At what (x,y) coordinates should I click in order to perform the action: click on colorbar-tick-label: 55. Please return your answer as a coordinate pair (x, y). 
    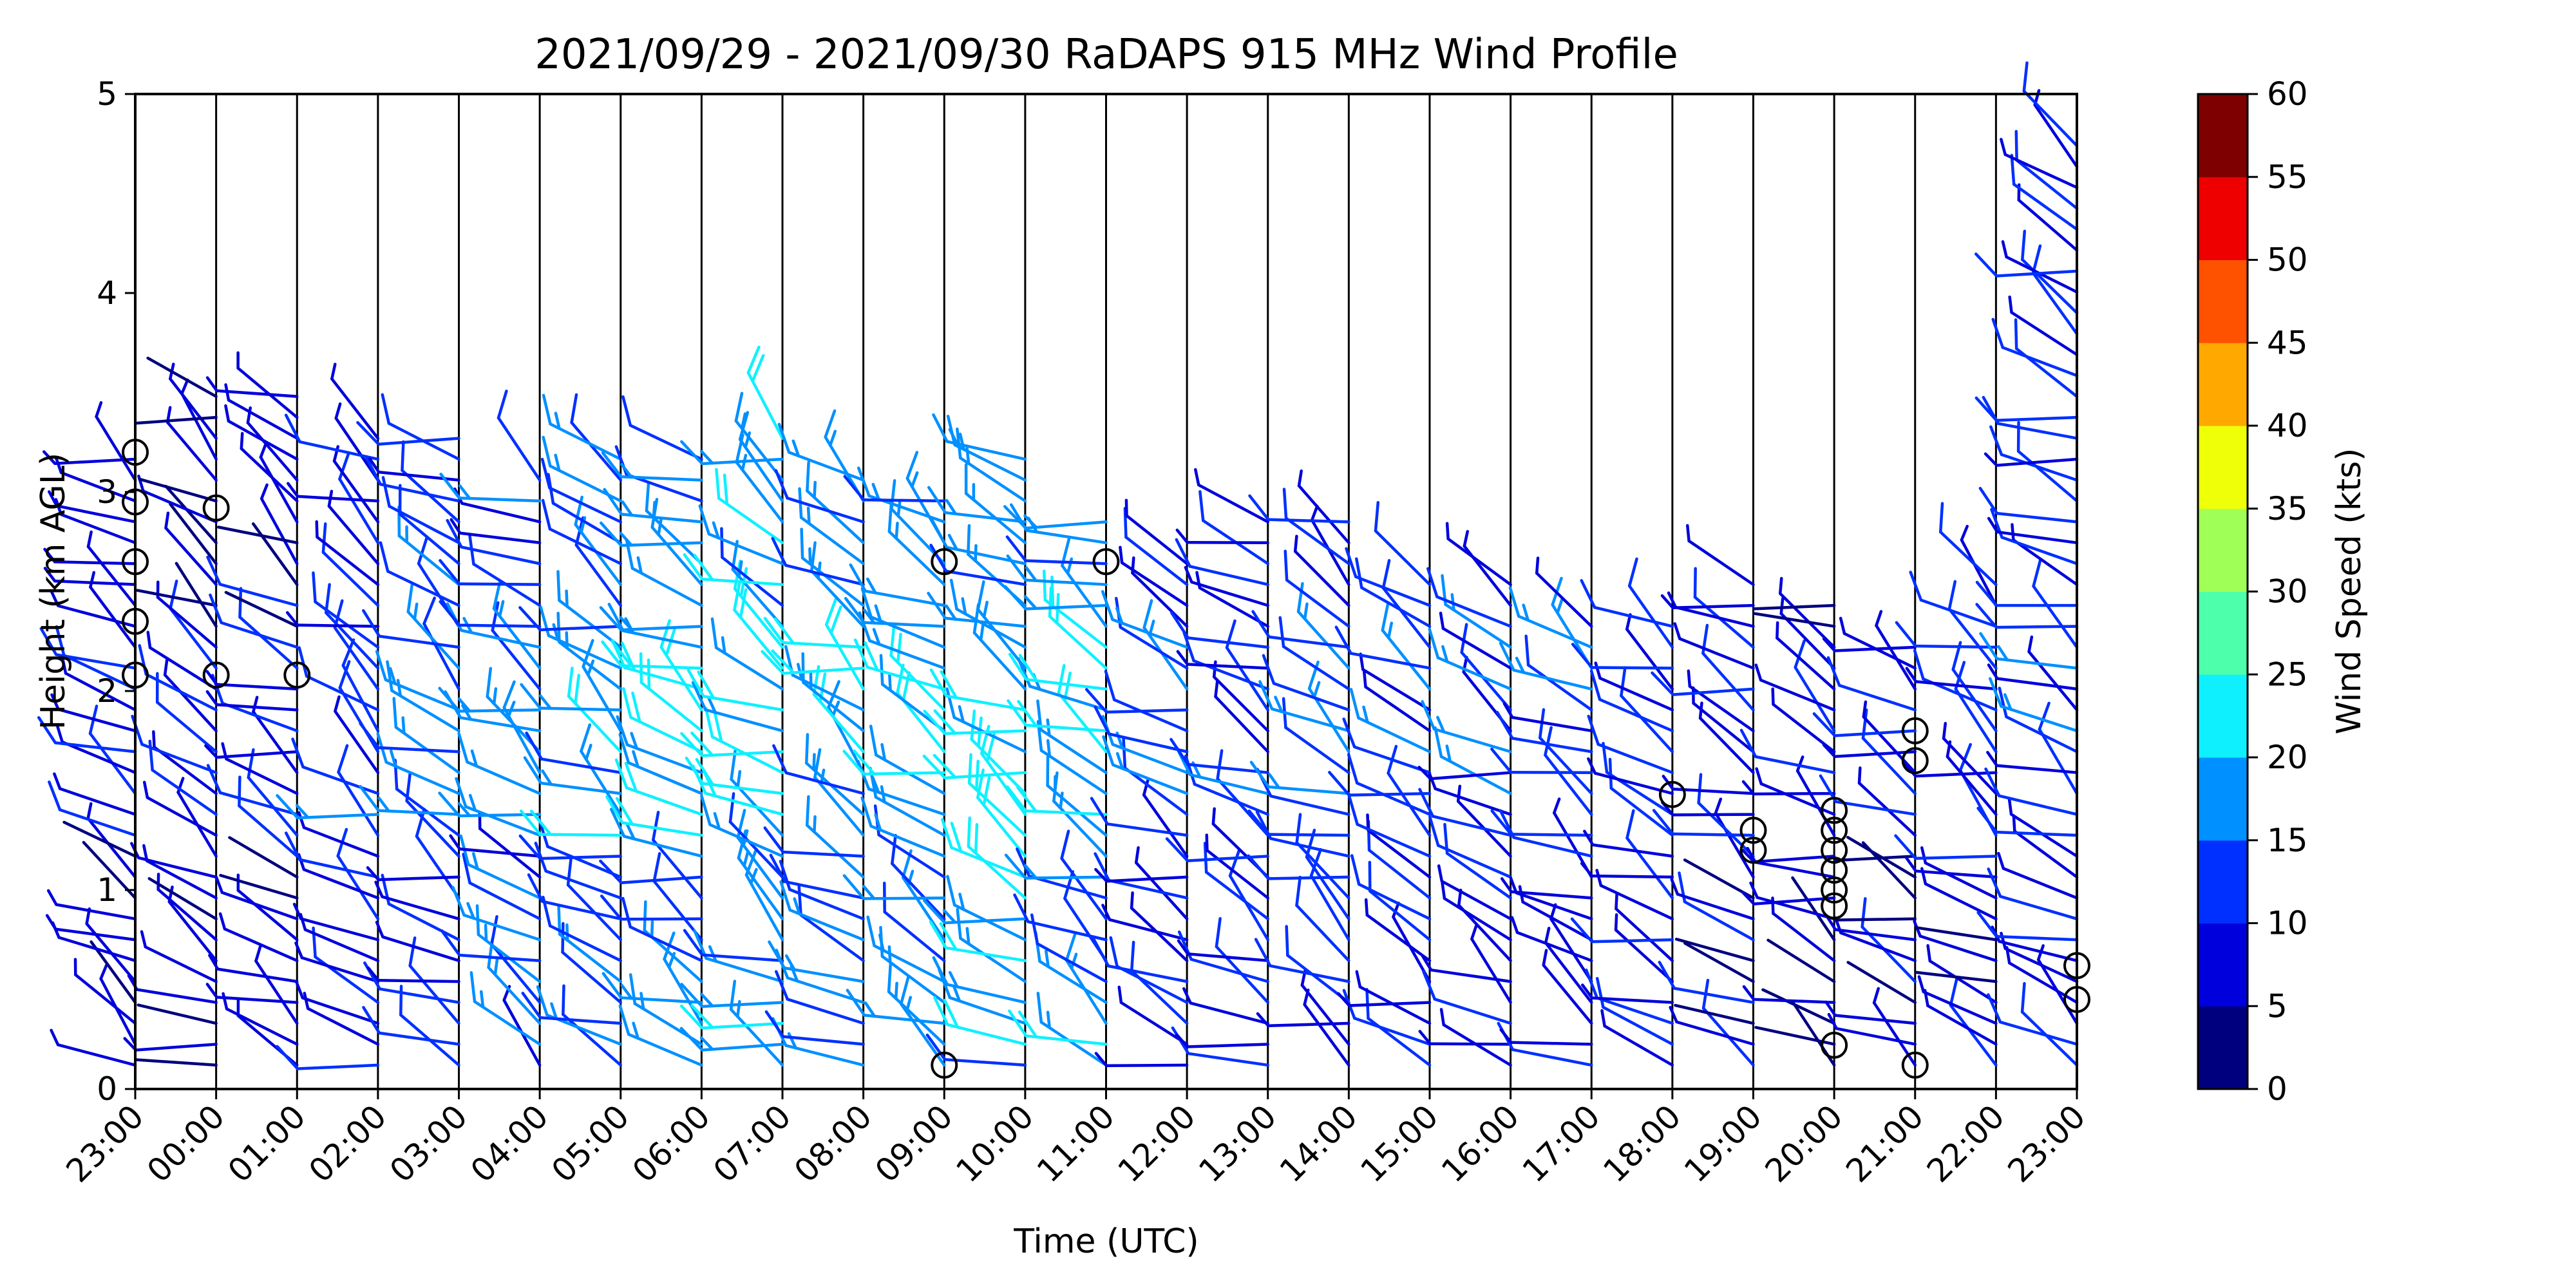
    Looking at the image, I should click on (2287, 177).